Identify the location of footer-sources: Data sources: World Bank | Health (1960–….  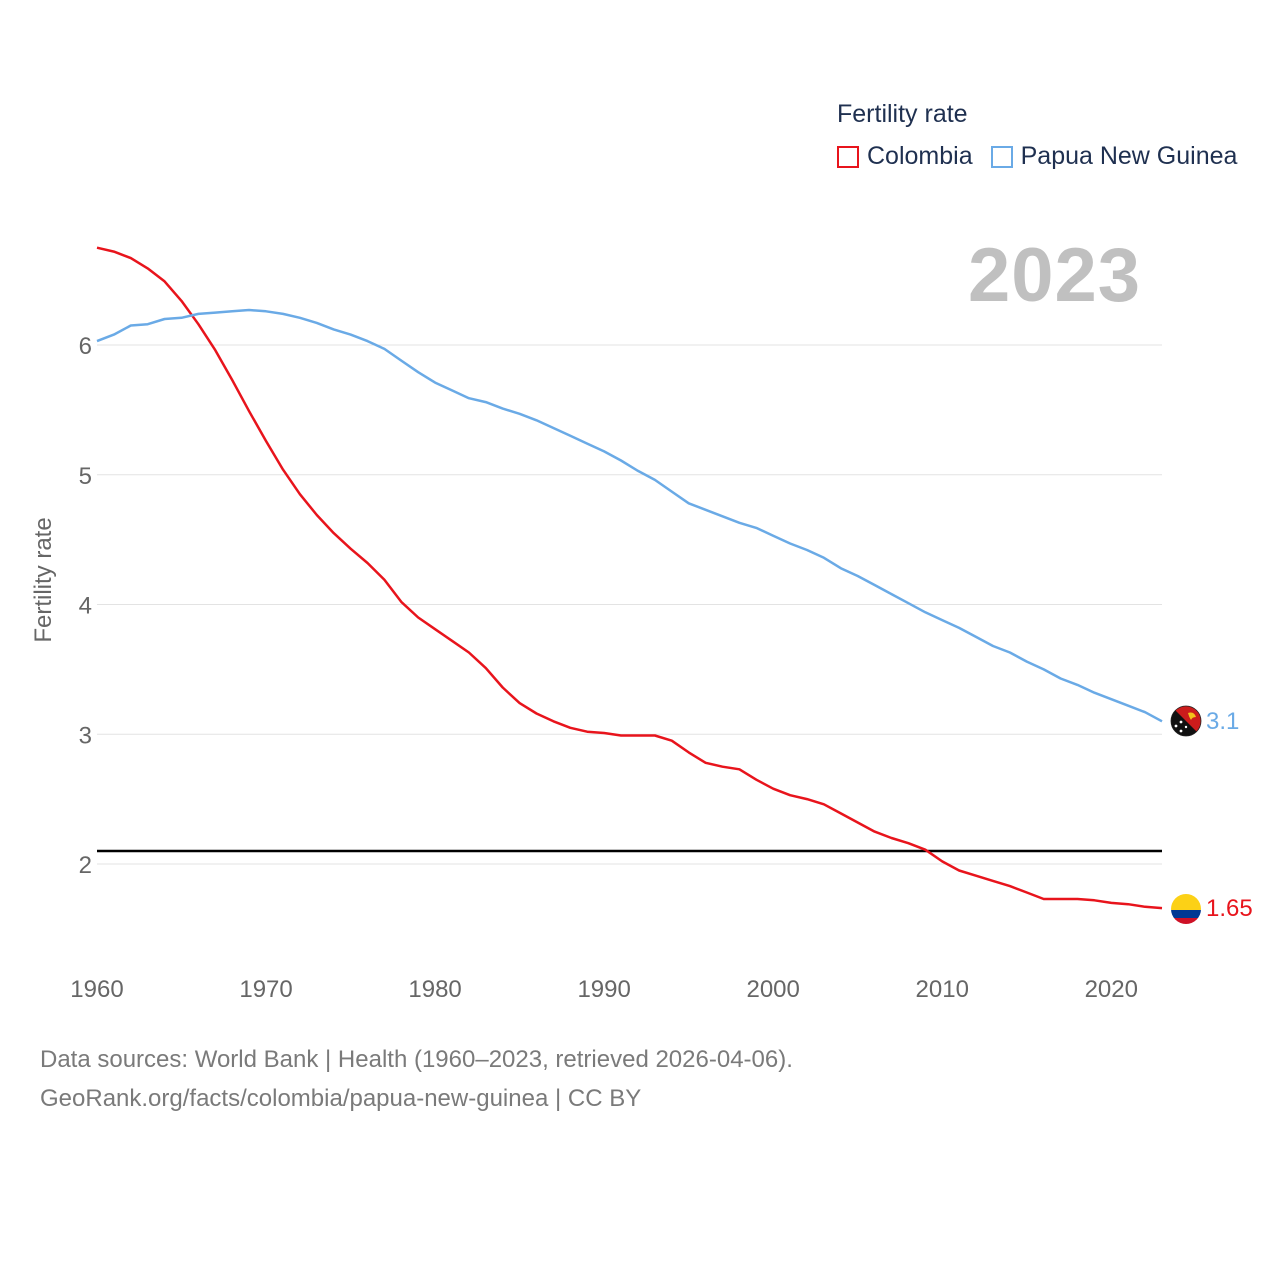
(416, 1059).